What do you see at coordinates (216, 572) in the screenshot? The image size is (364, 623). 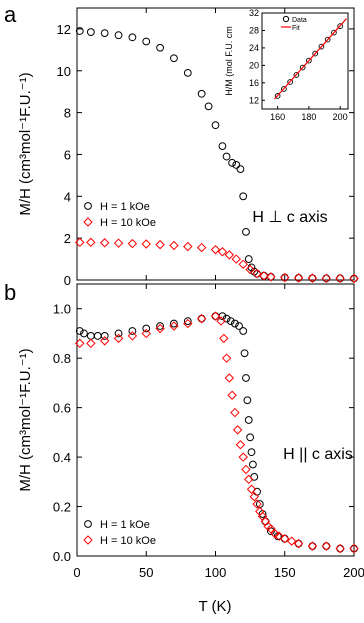 I see `panel-b-xtick-label: 100` at bounding box center [216, 572].